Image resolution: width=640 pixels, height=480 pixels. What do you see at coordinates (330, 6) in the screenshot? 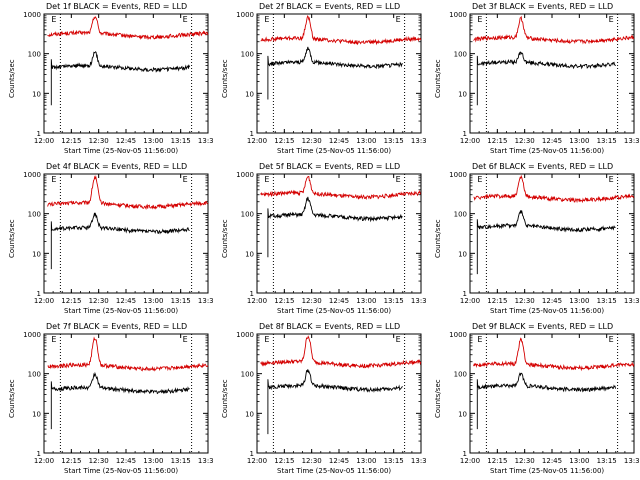
I see `panel-title: Det 2f BLACK = Events, RED = LLD` at bounding box center [330, 6].